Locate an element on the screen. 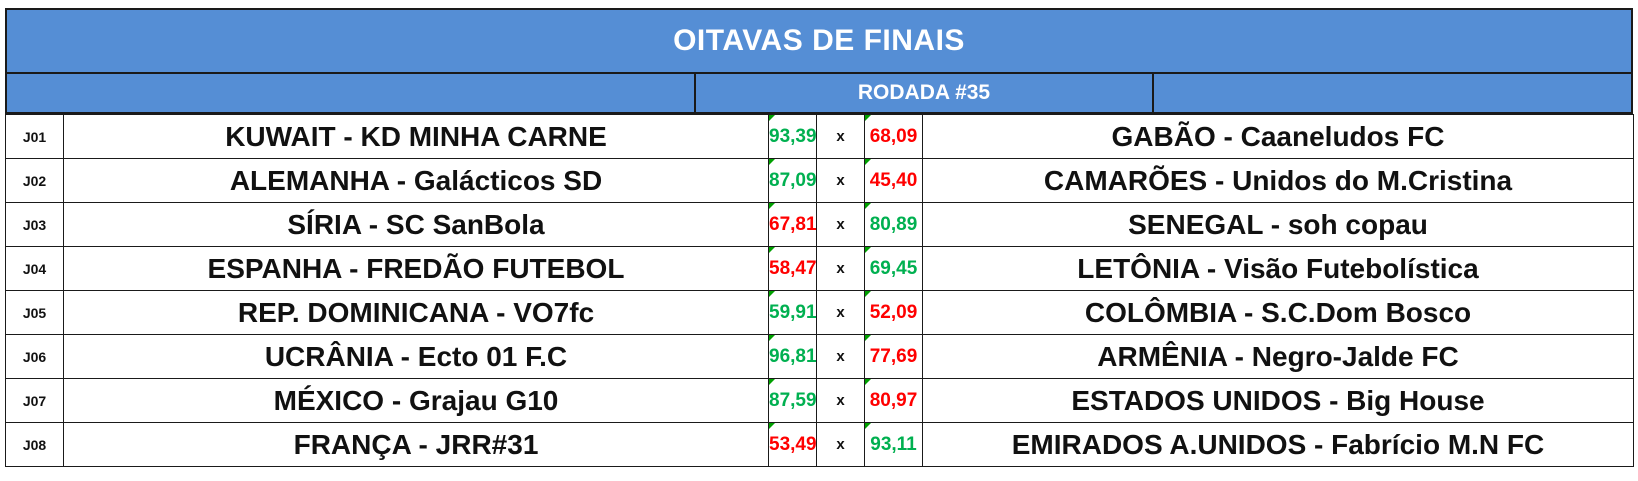  away-team: CAMARÕES - Unidos do M.Cristina is located at coordinates (1278, 180).